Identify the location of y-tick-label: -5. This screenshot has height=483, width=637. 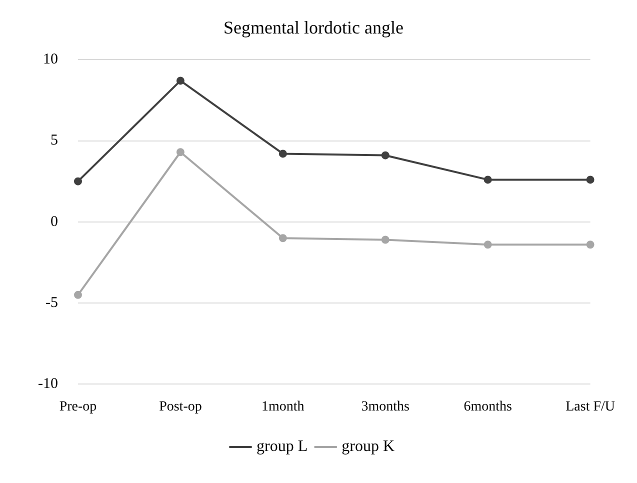
(51, 302).